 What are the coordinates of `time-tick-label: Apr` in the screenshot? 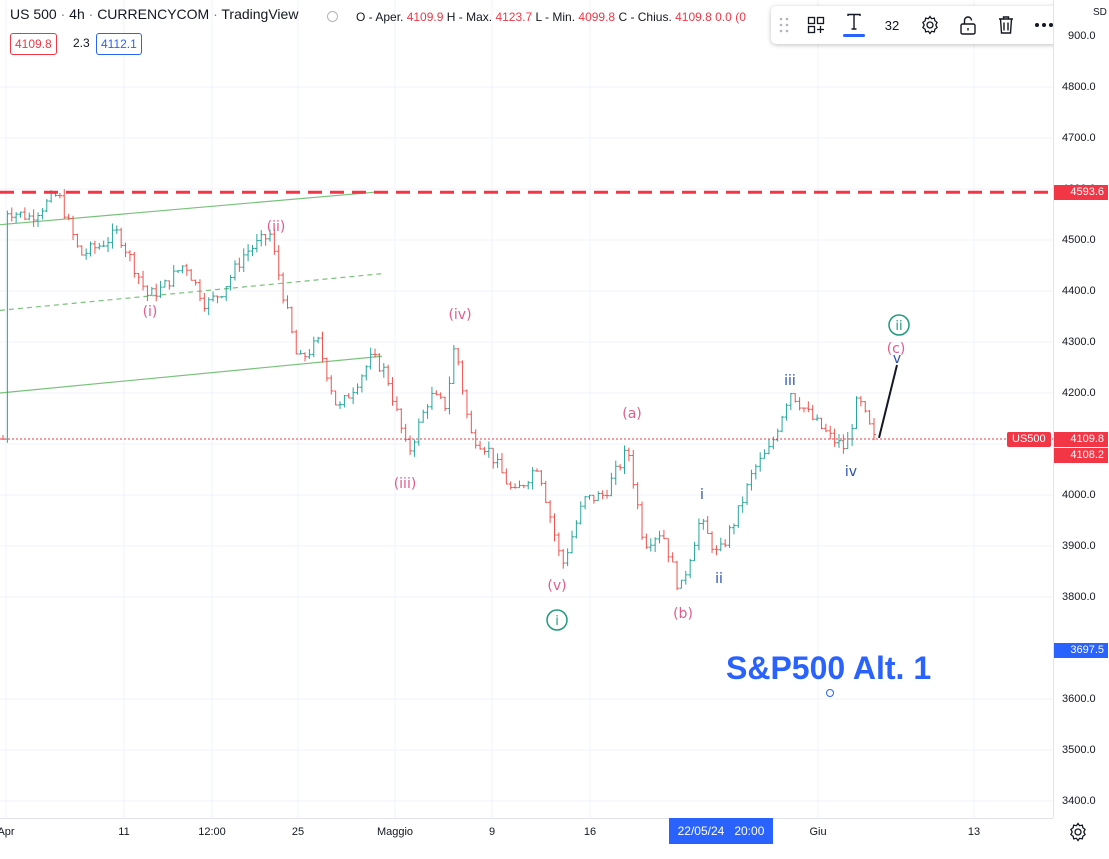 It's located at (7, 832).